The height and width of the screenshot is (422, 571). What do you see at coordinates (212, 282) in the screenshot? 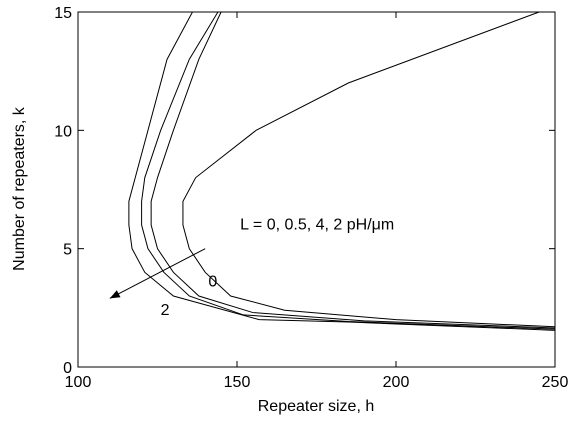
I see `annotation-label-2: 0` at bounding box center [212, 282].